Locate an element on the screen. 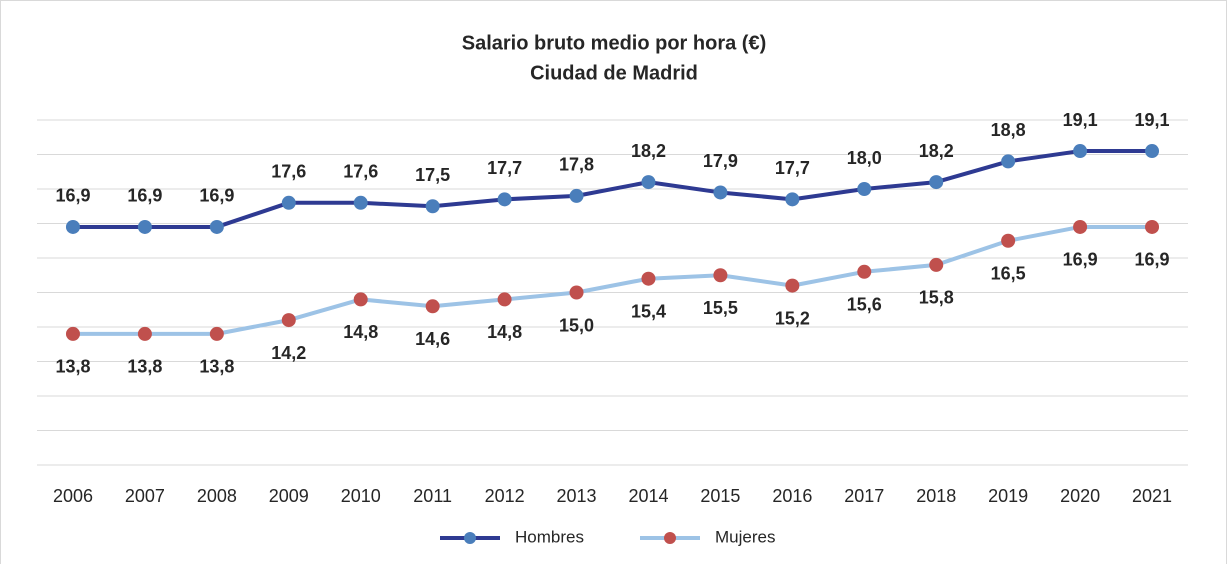  x-tick-label: 2016 is located at coordinates (792, 496).